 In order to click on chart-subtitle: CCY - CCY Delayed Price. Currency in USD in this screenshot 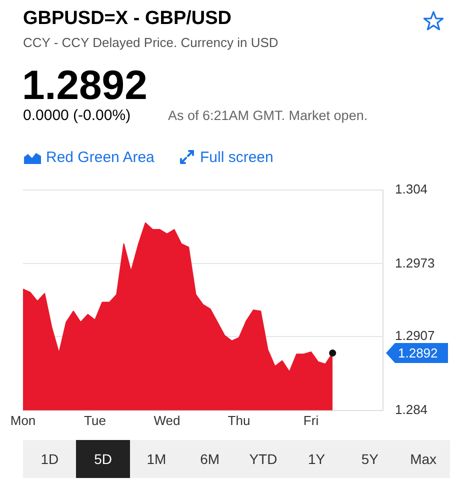, I will do `click(150, 42)`.